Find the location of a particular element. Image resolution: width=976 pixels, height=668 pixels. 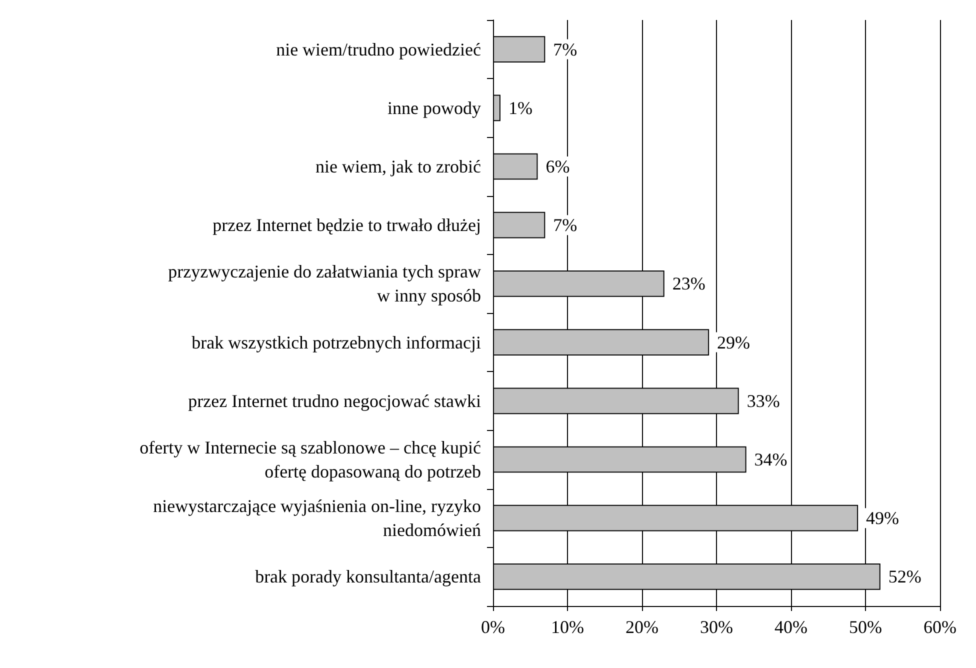

data-label: 52% is located at coordinates (905, 576).